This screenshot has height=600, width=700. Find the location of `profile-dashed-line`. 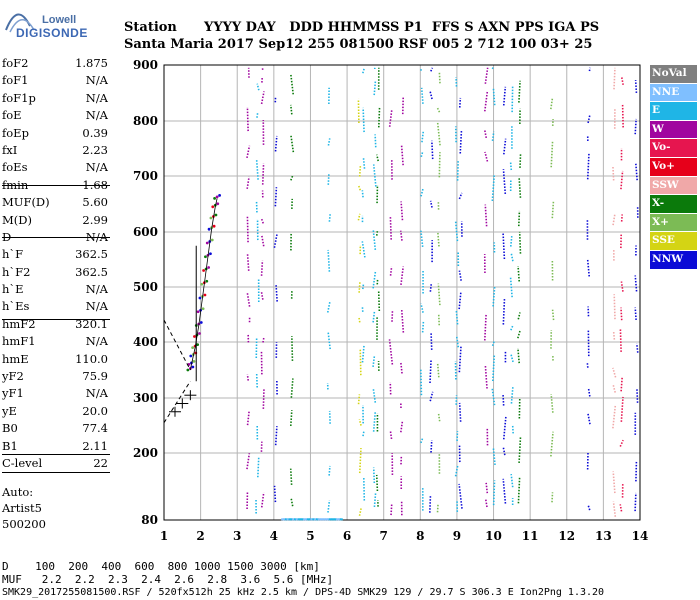

profile-dashed-line is located at coordinates (177, 402).